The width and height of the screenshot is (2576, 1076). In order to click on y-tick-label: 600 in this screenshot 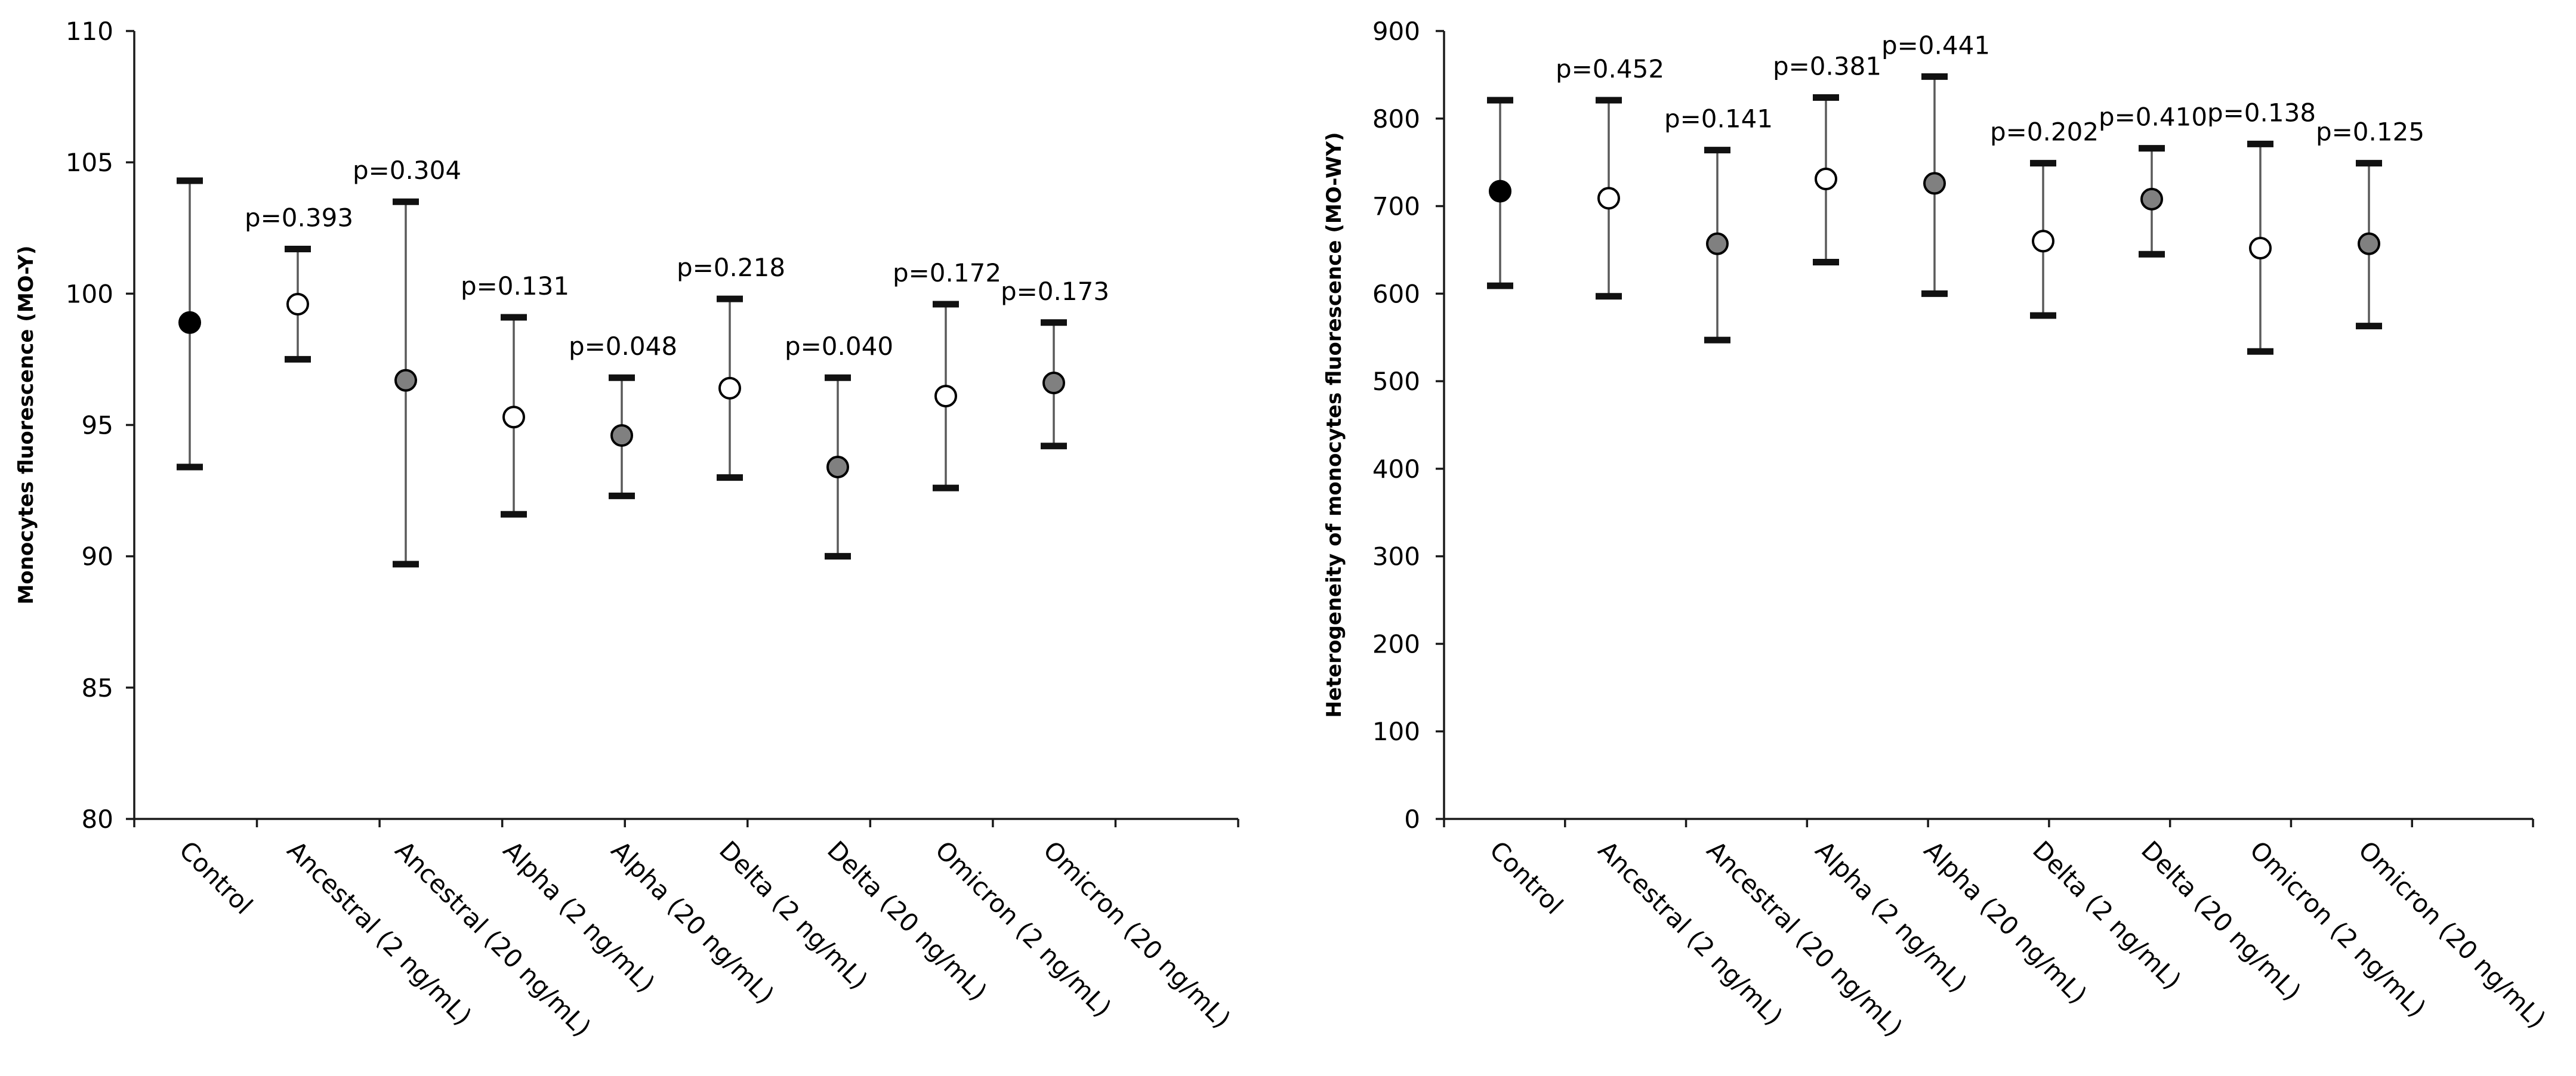, I will do `click(1396, 293)`.